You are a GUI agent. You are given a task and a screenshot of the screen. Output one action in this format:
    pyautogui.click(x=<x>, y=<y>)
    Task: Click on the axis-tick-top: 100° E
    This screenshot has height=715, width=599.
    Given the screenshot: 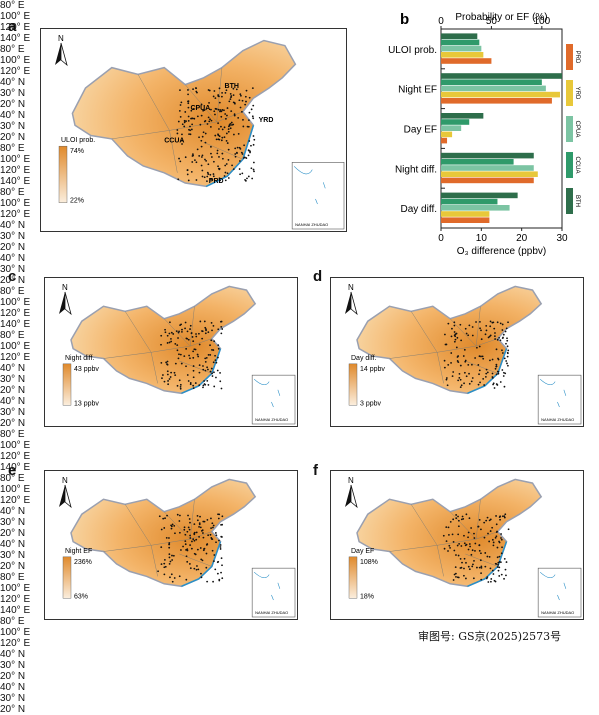 What is the action you would take?
    pyautogui.click(x=15, y=302)
    